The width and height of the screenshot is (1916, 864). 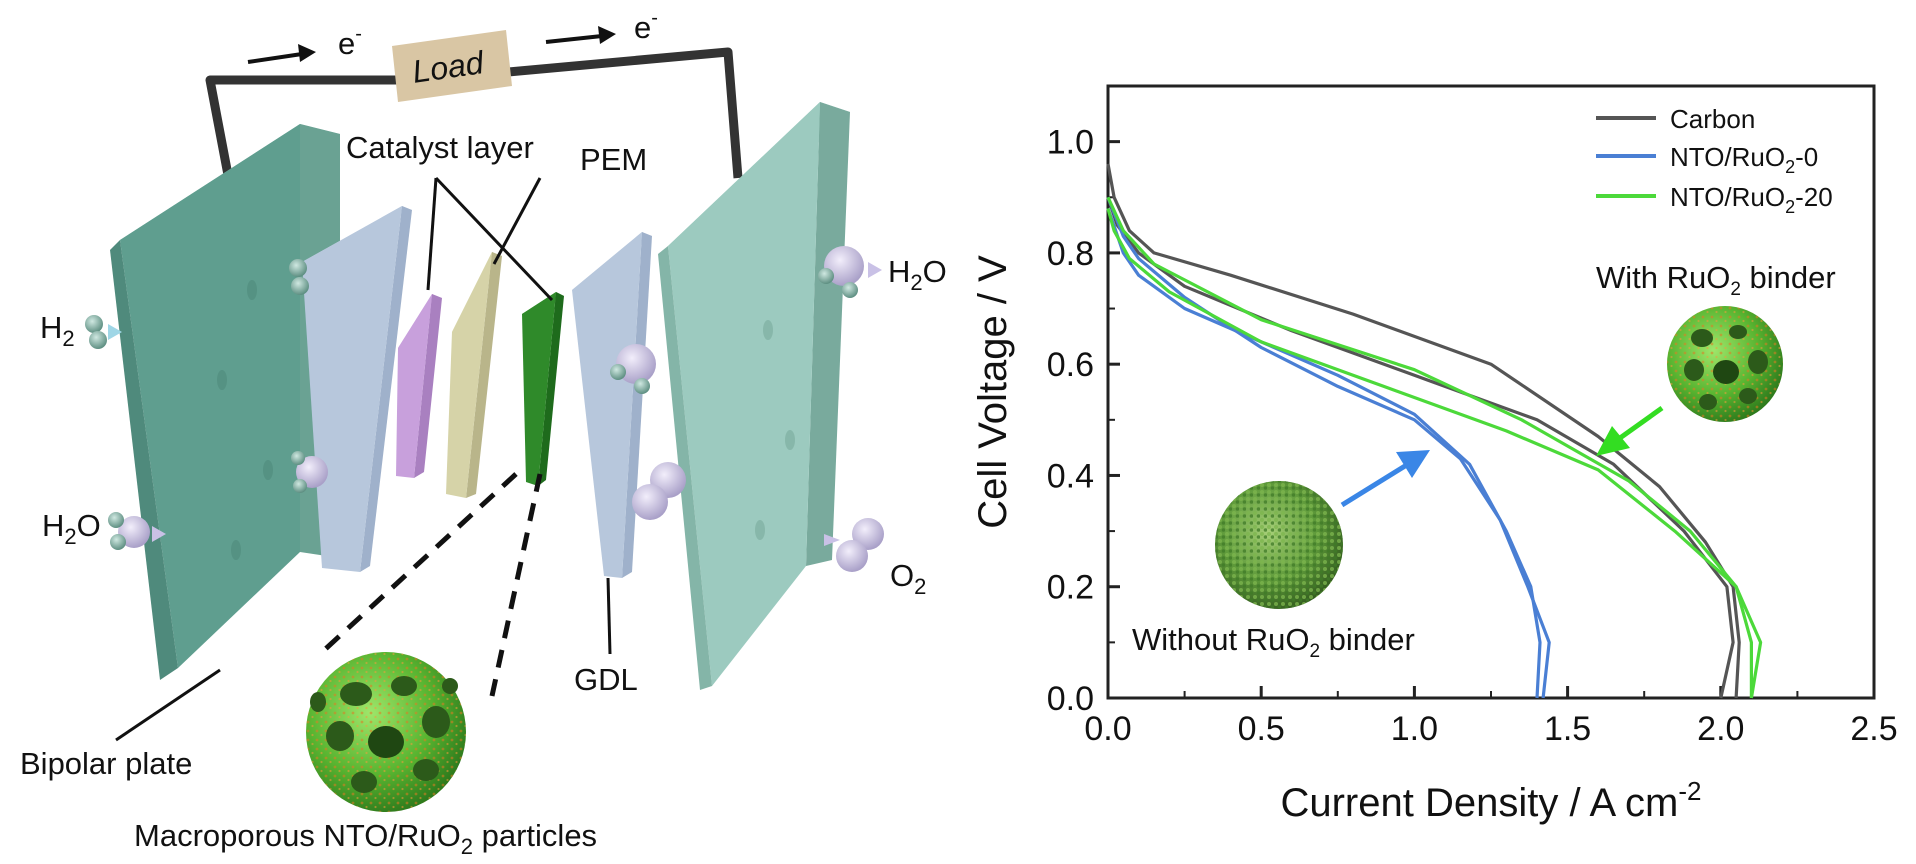 I want to click on particles-label: Macroporous NTO/RuO2 particles, so click(x=365, y=838).